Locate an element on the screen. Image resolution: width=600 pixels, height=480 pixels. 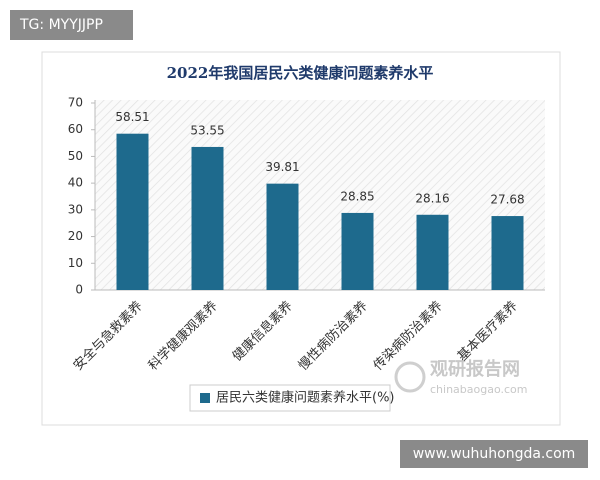
y-tick-label: 30 is located at coordinates (75, 209).